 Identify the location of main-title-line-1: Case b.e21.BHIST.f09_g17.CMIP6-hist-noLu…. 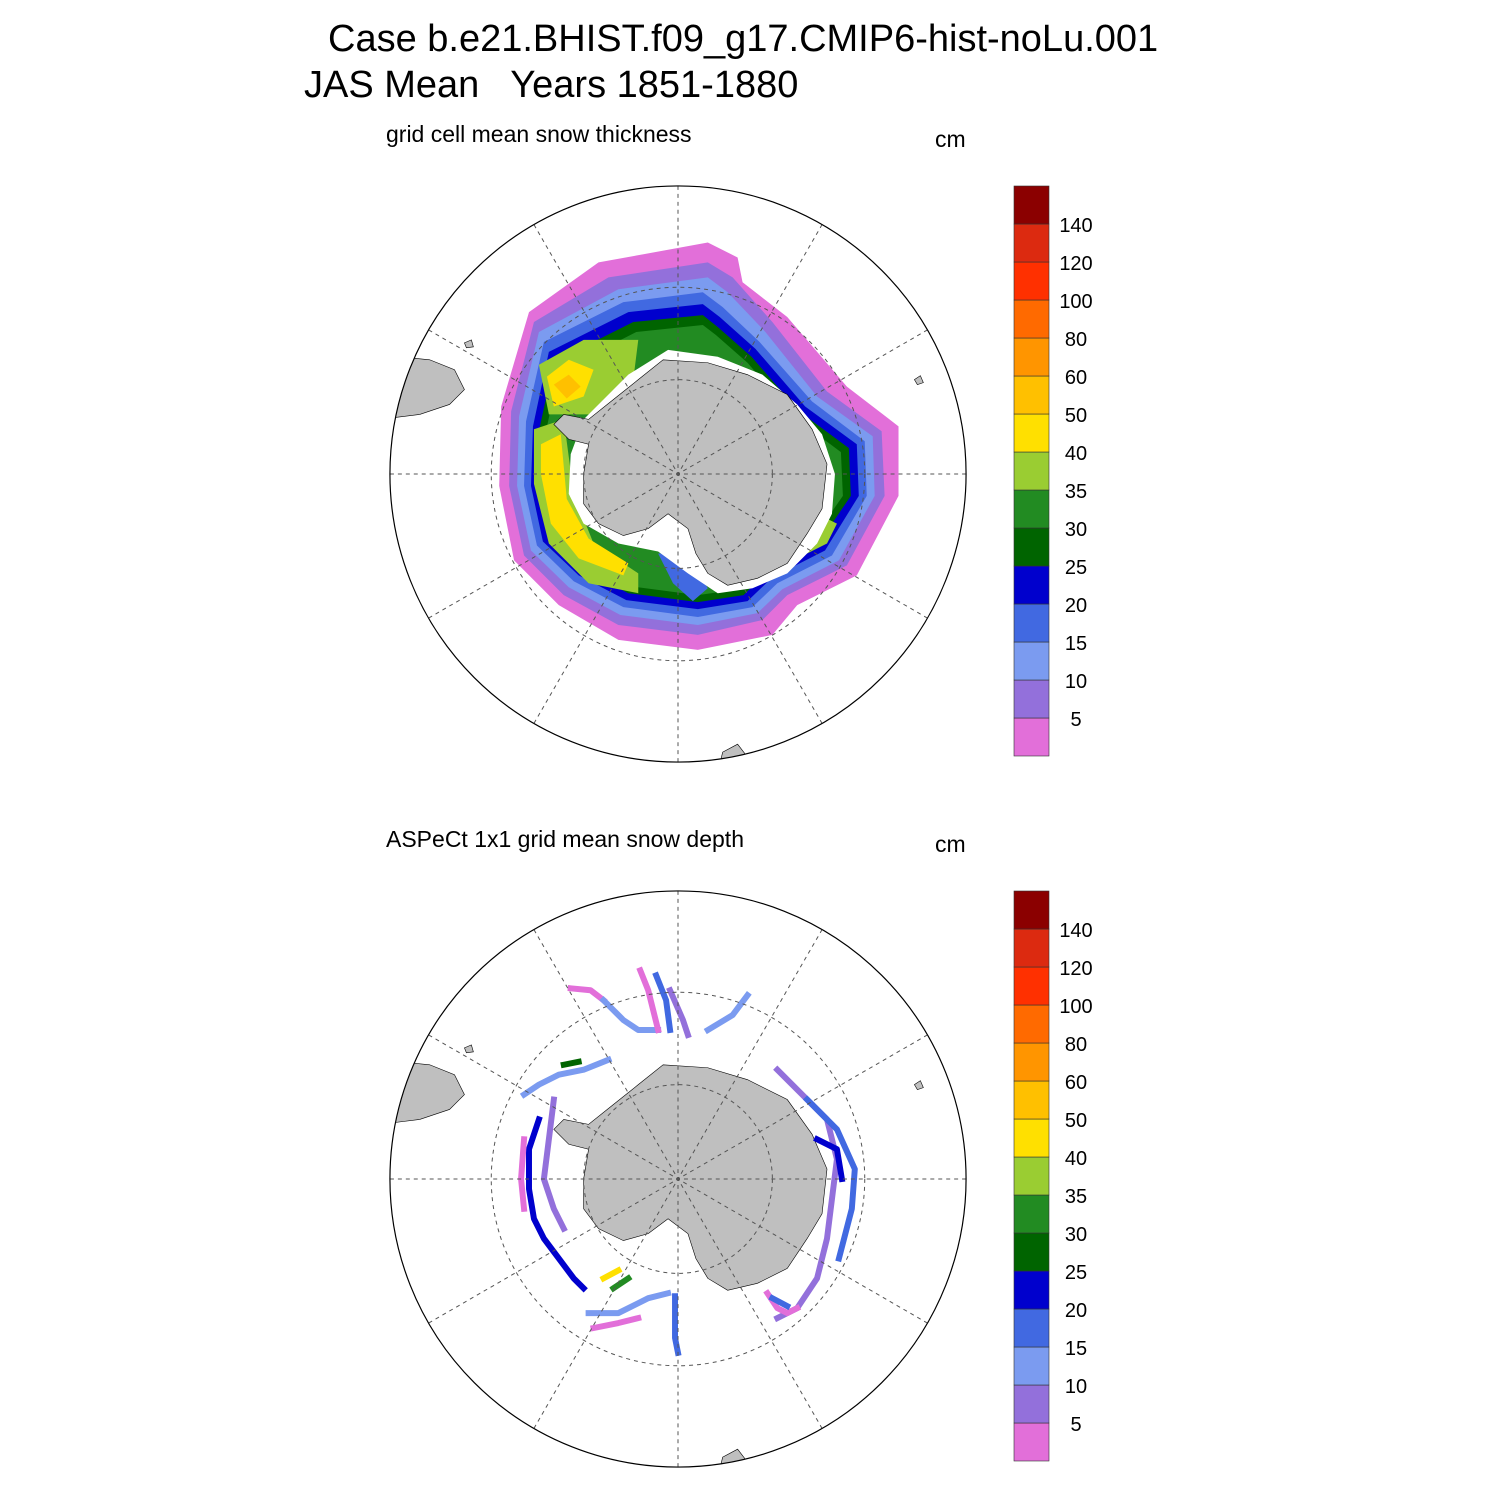
(743, 39).